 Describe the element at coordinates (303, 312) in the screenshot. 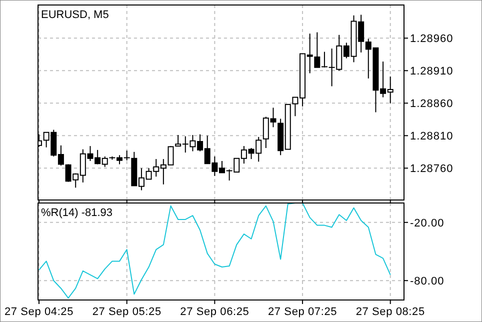

I see `x-tick-label: 27 Sep 07:25` at that location.